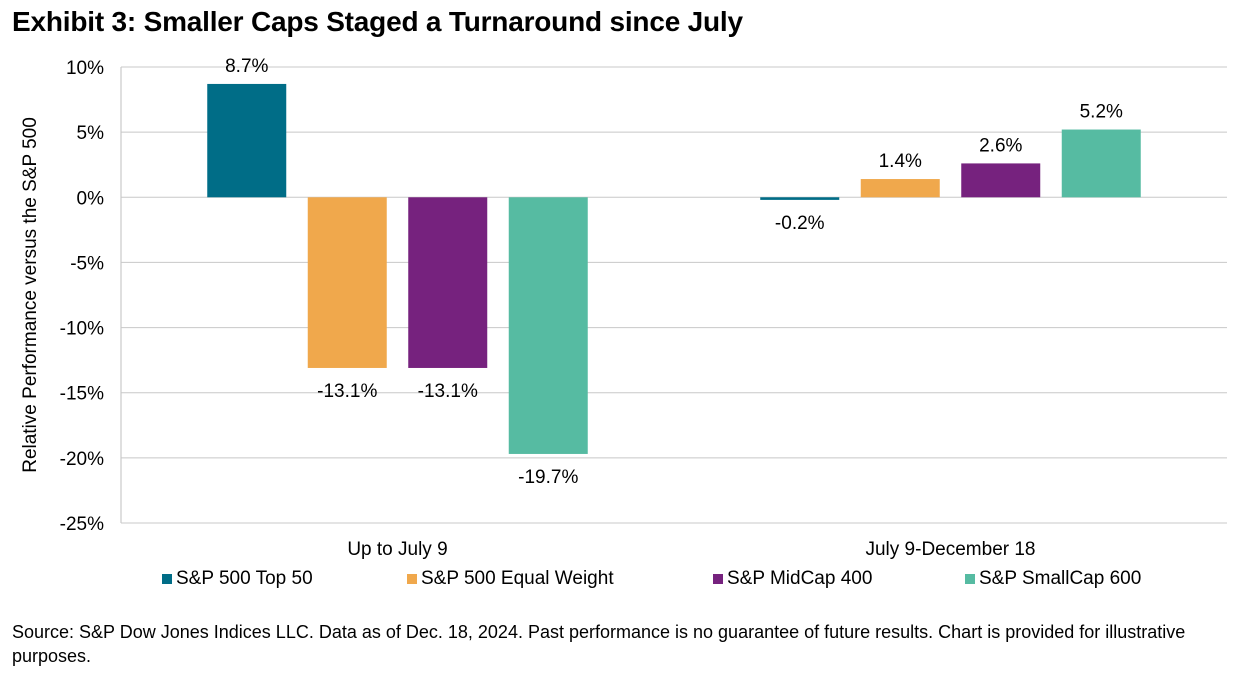 This screenshot has height=683, width=1238. What do you see at coordinates (691, 549) in the screenshot?
I see `x-axis-ticks: Up to July 9 July 9-December 18` at bounding box center [691, 549].